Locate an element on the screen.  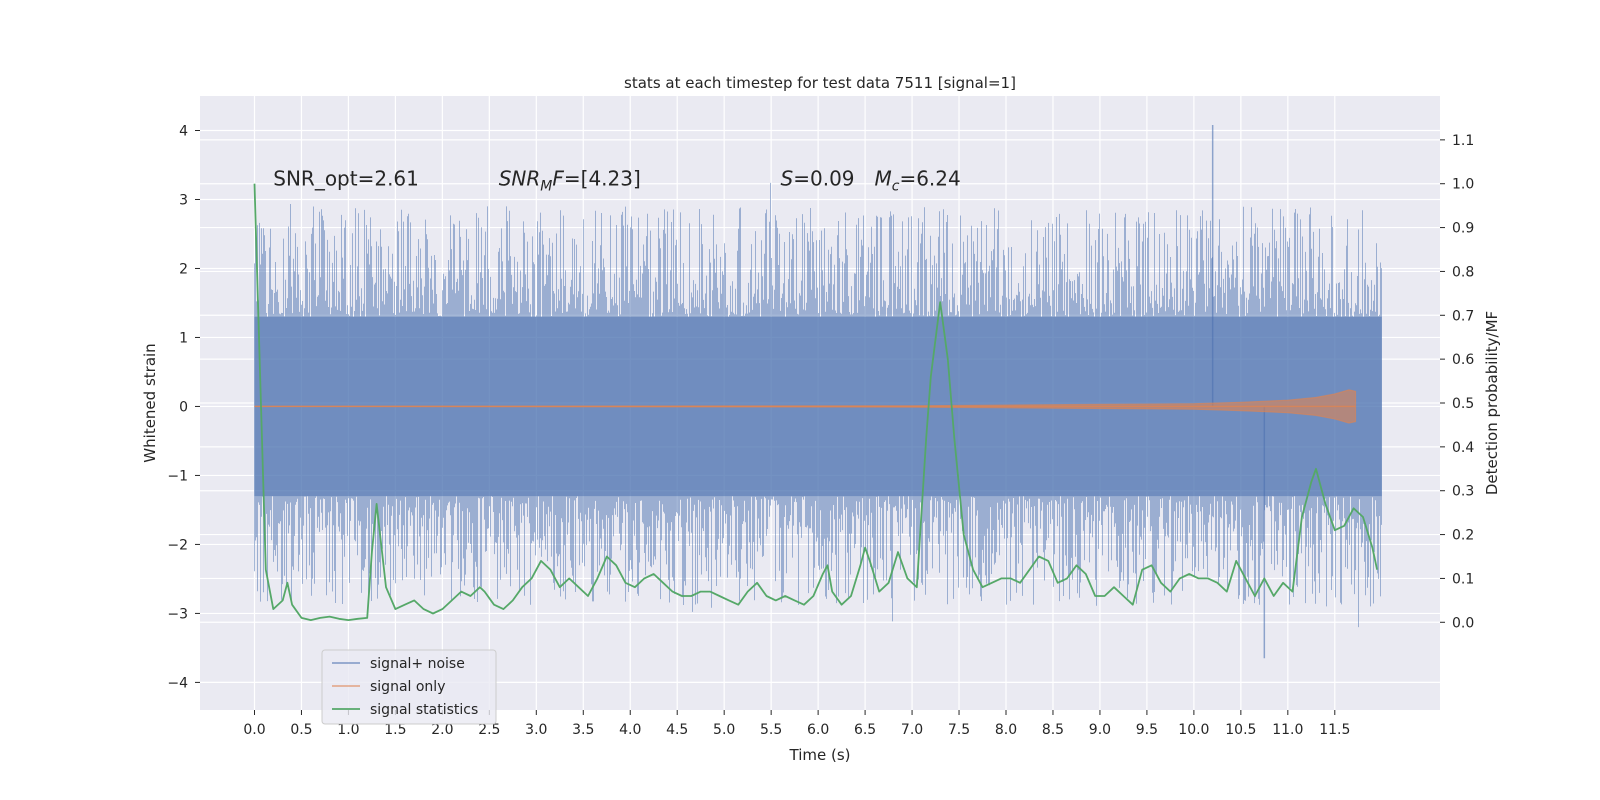
y-axis-label: Whitened strain is located at coordinates (150, 402).